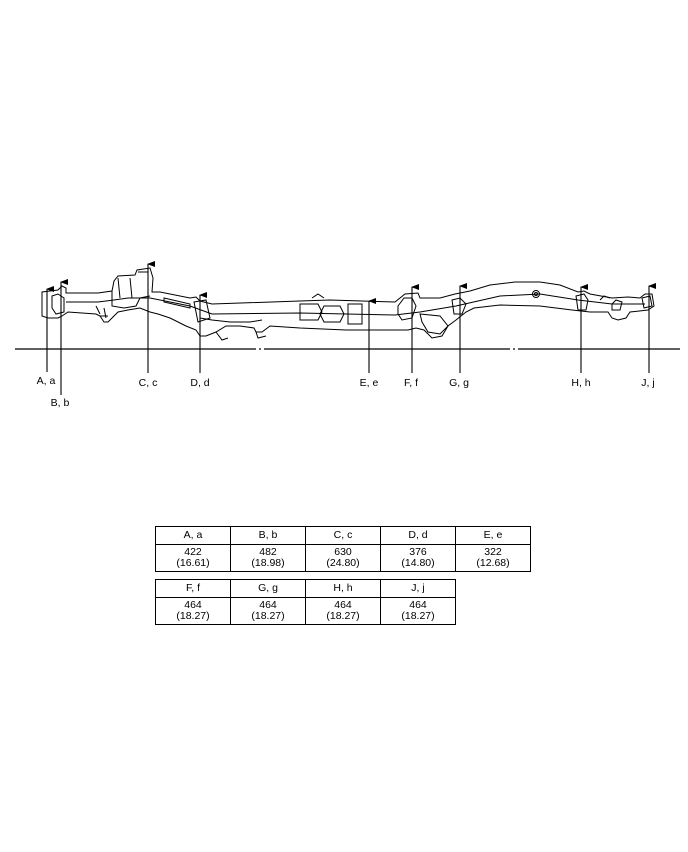 This screenshot has height=852, width=688. What do you see at coordinates (193, 552) in the screenshot?
I see `value-mm: 422` at bounding box center [193, 552].